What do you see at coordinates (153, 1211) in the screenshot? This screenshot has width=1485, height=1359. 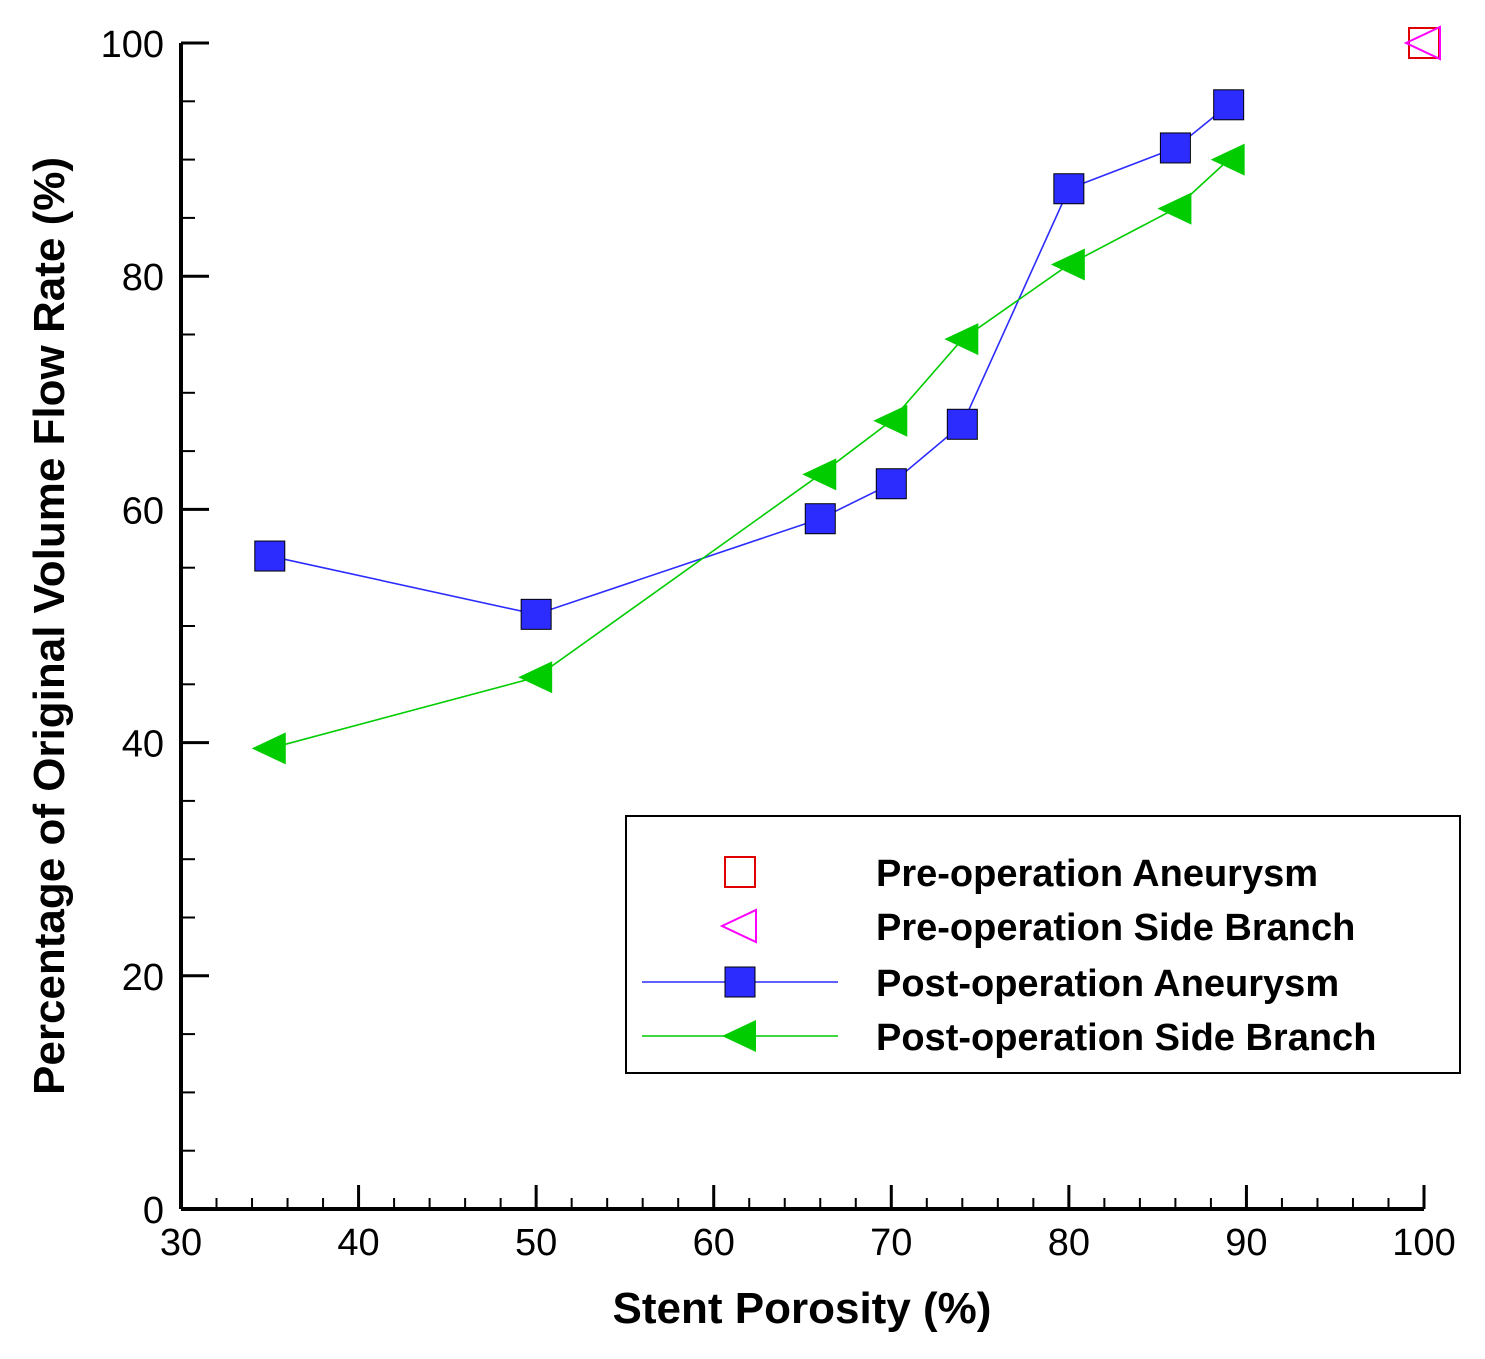 I see `y-tick-label: 0` at bounding box center [153, 1211].